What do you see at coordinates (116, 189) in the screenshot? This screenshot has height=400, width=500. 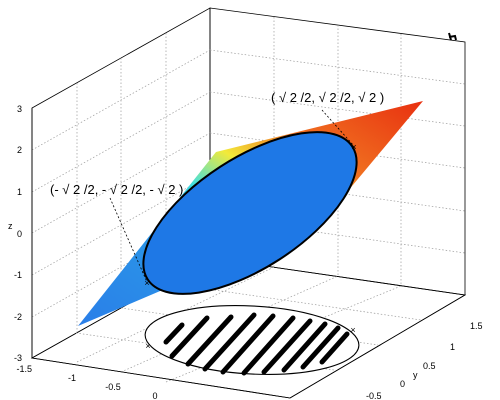 I see `annotation-bottom-point: (- √ 2 /2, - √ 2 /2, - √ 2 )` at bounding box center [116, 189].